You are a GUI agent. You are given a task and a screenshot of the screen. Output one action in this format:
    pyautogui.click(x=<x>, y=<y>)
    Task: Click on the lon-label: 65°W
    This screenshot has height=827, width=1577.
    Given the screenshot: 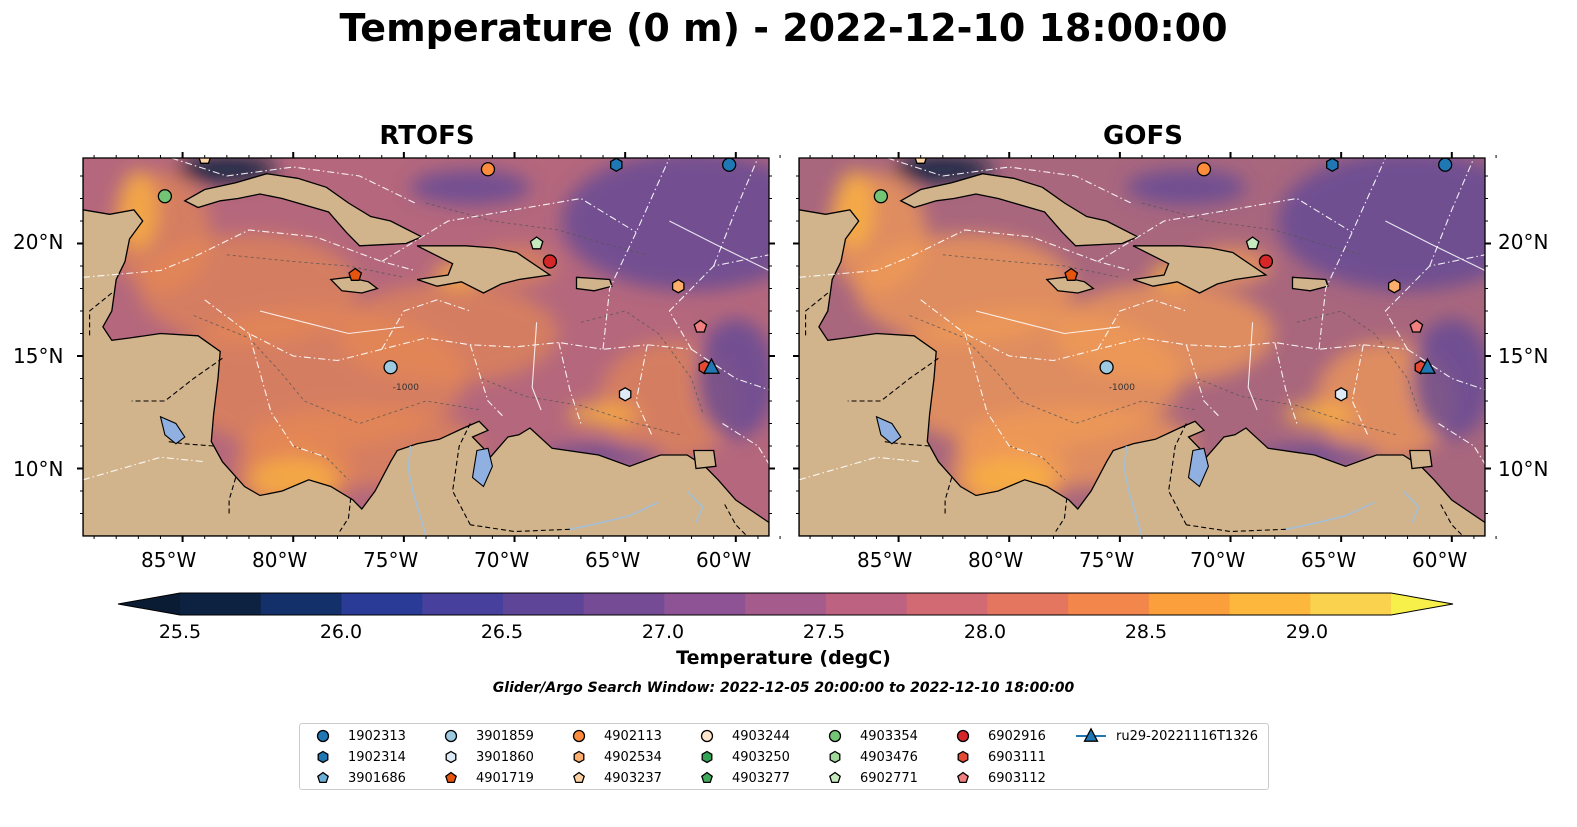 What is the action you would take?
    pyautogui.click(x=1329, y=560)
    